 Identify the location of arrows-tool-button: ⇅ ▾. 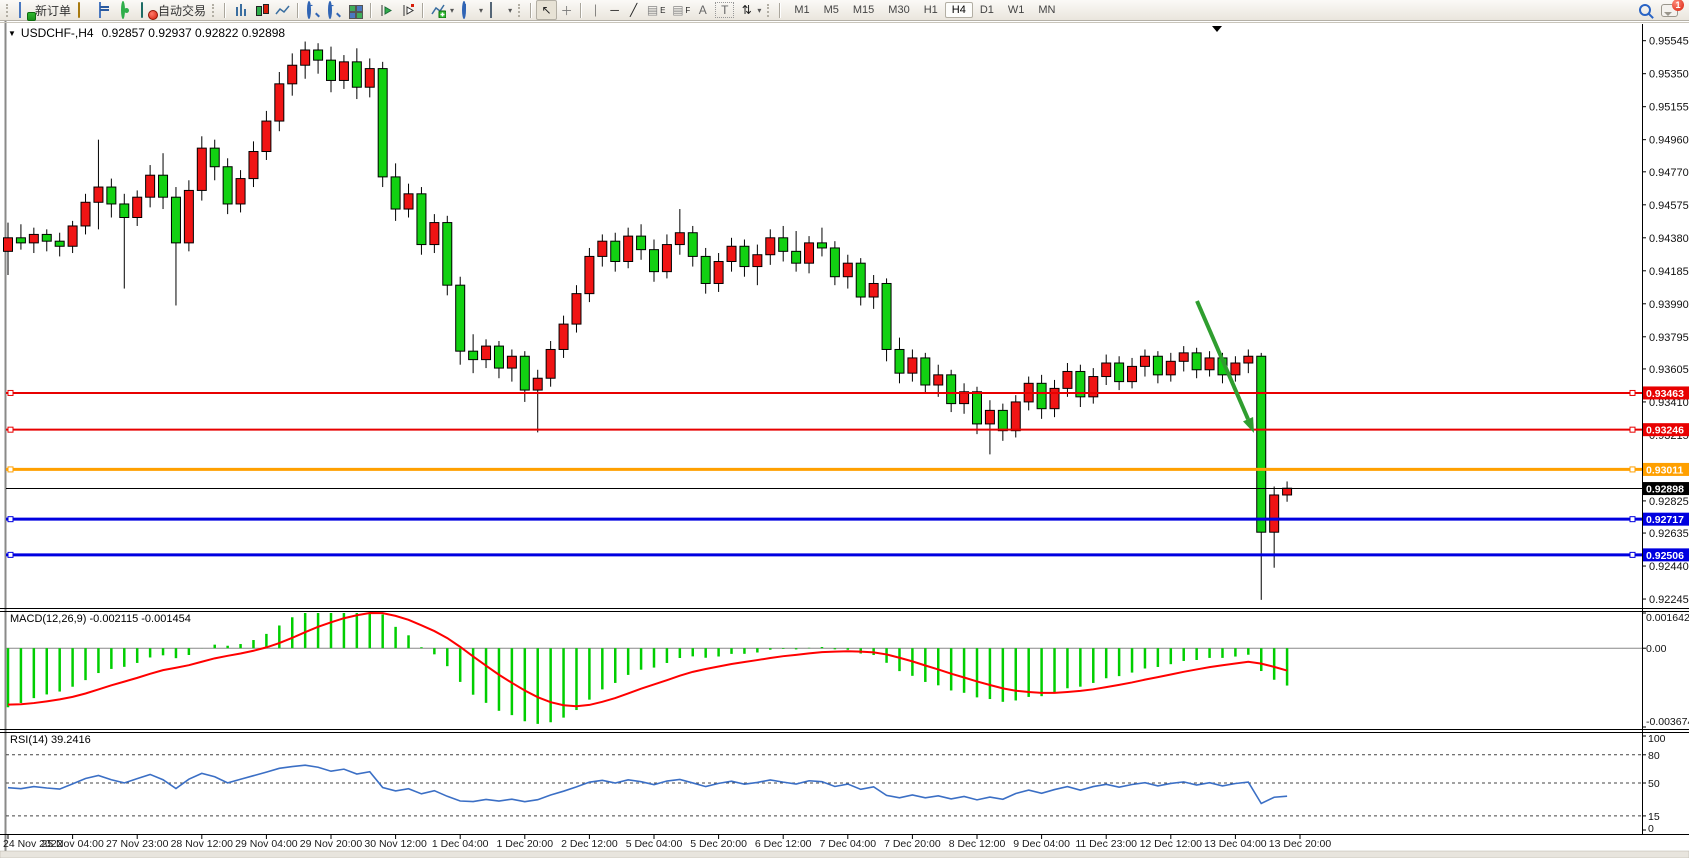
(750, 10).